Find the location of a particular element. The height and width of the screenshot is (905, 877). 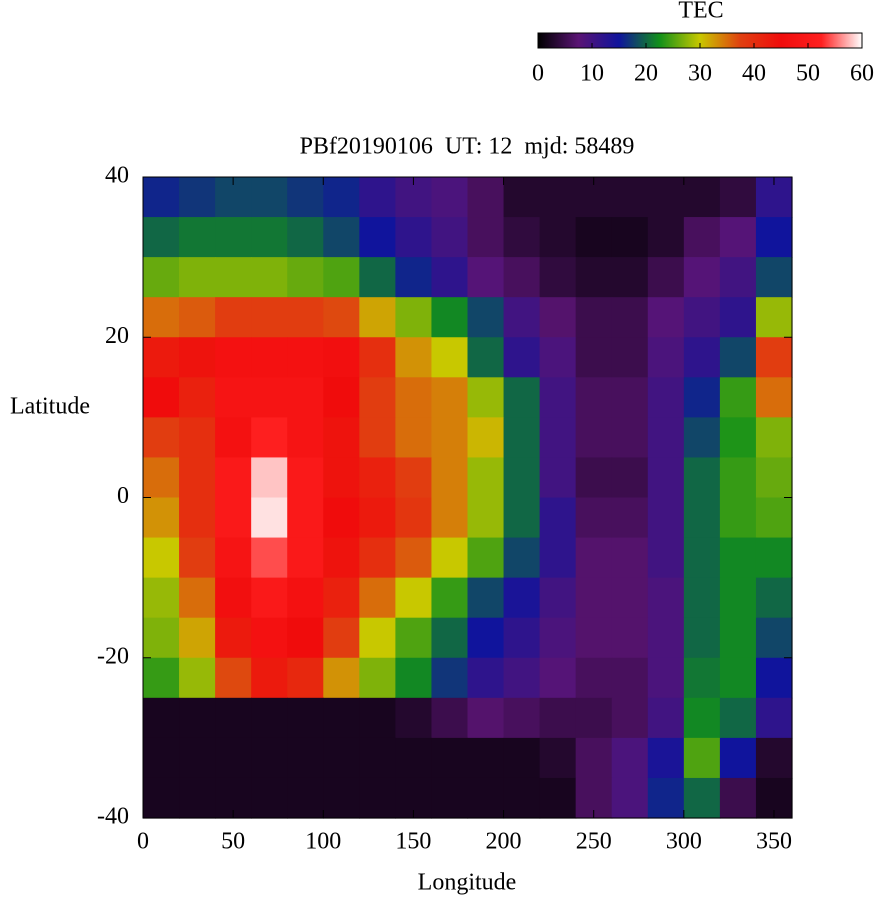

x-axis-label: Longitude is located at coordinates (467, 883).